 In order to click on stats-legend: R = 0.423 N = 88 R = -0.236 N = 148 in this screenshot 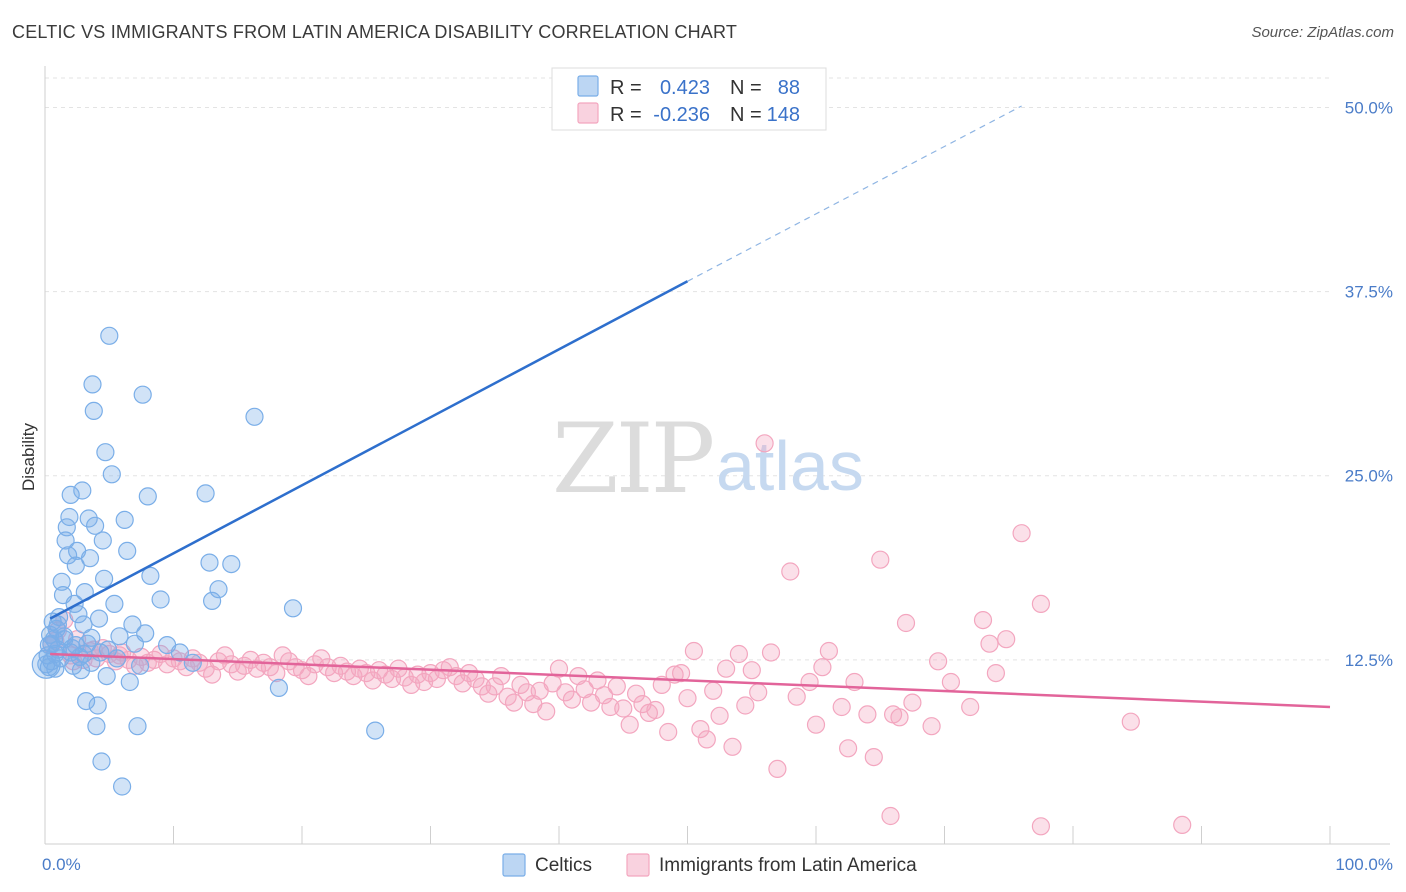, I will do `click(689, 99)`.